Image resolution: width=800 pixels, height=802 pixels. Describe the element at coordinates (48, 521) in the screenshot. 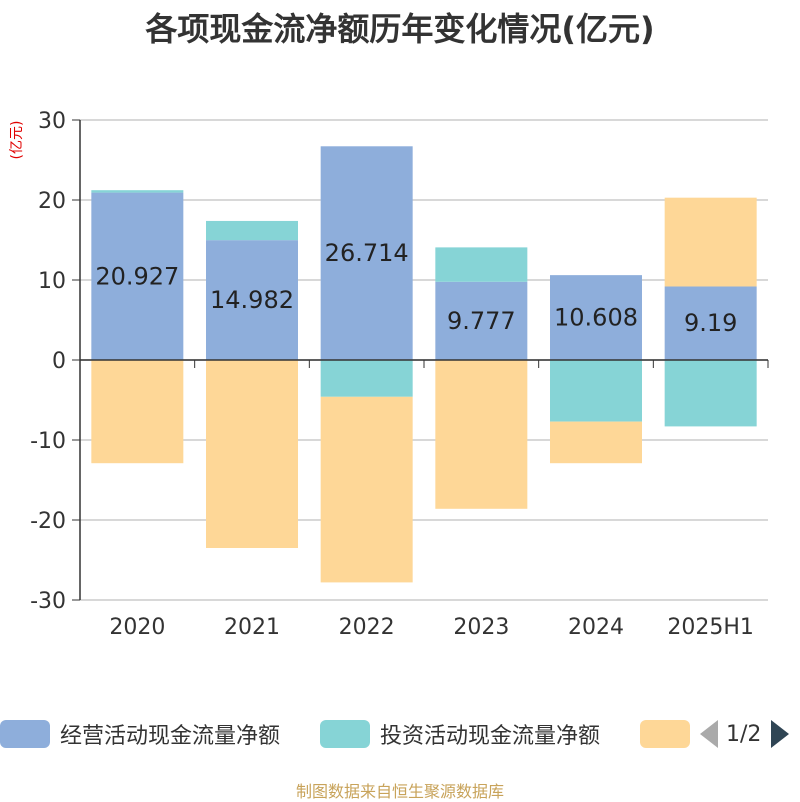

I see `y-tick-label: -20` at that location.